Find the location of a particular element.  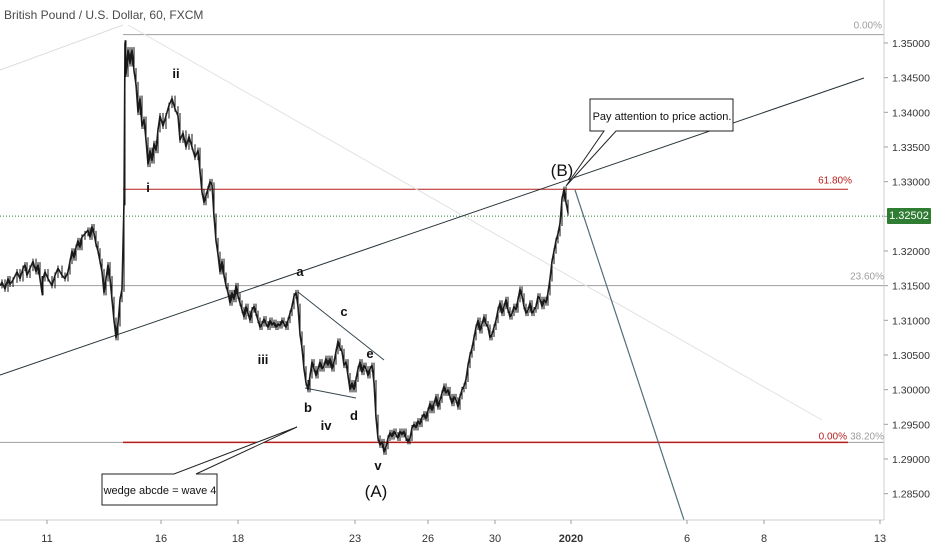

x-tick-label: 6 is located at coordinates (687, 539).